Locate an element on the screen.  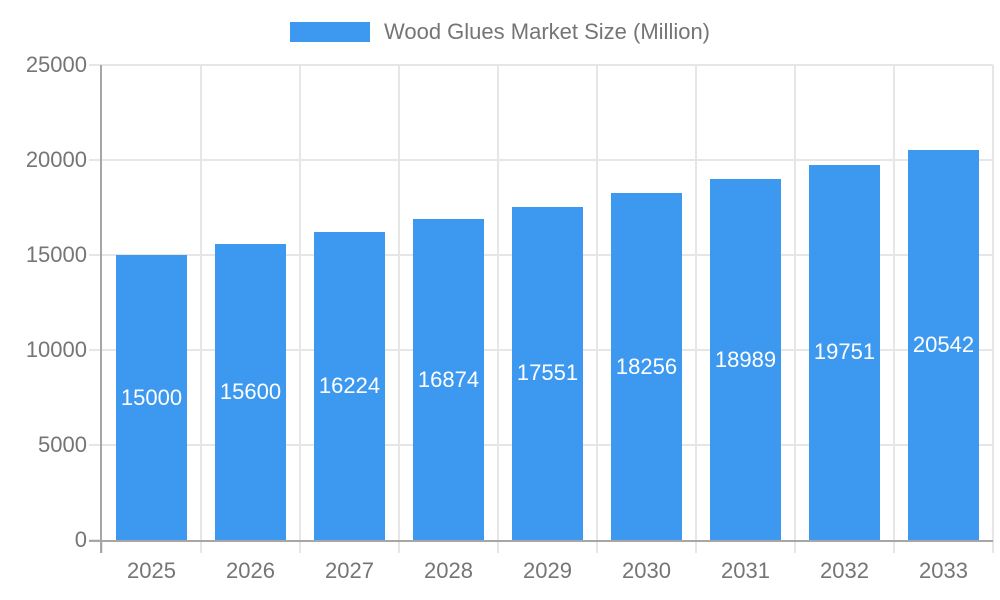
x-tick-label: 2032 is located at coordinates (844, 570).